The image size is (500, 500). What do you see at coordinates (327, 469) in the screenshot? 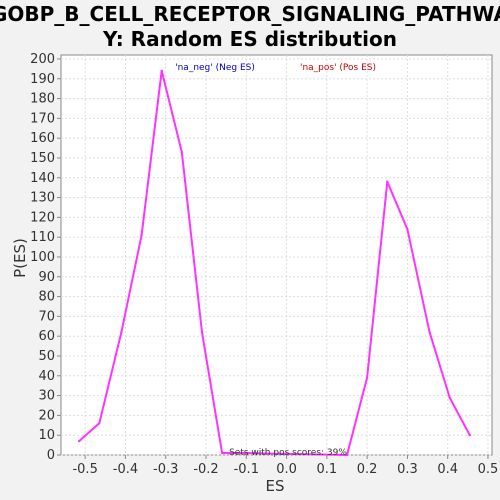
I see `x-tick-label: 0.1` at bounding box center [327, 469].